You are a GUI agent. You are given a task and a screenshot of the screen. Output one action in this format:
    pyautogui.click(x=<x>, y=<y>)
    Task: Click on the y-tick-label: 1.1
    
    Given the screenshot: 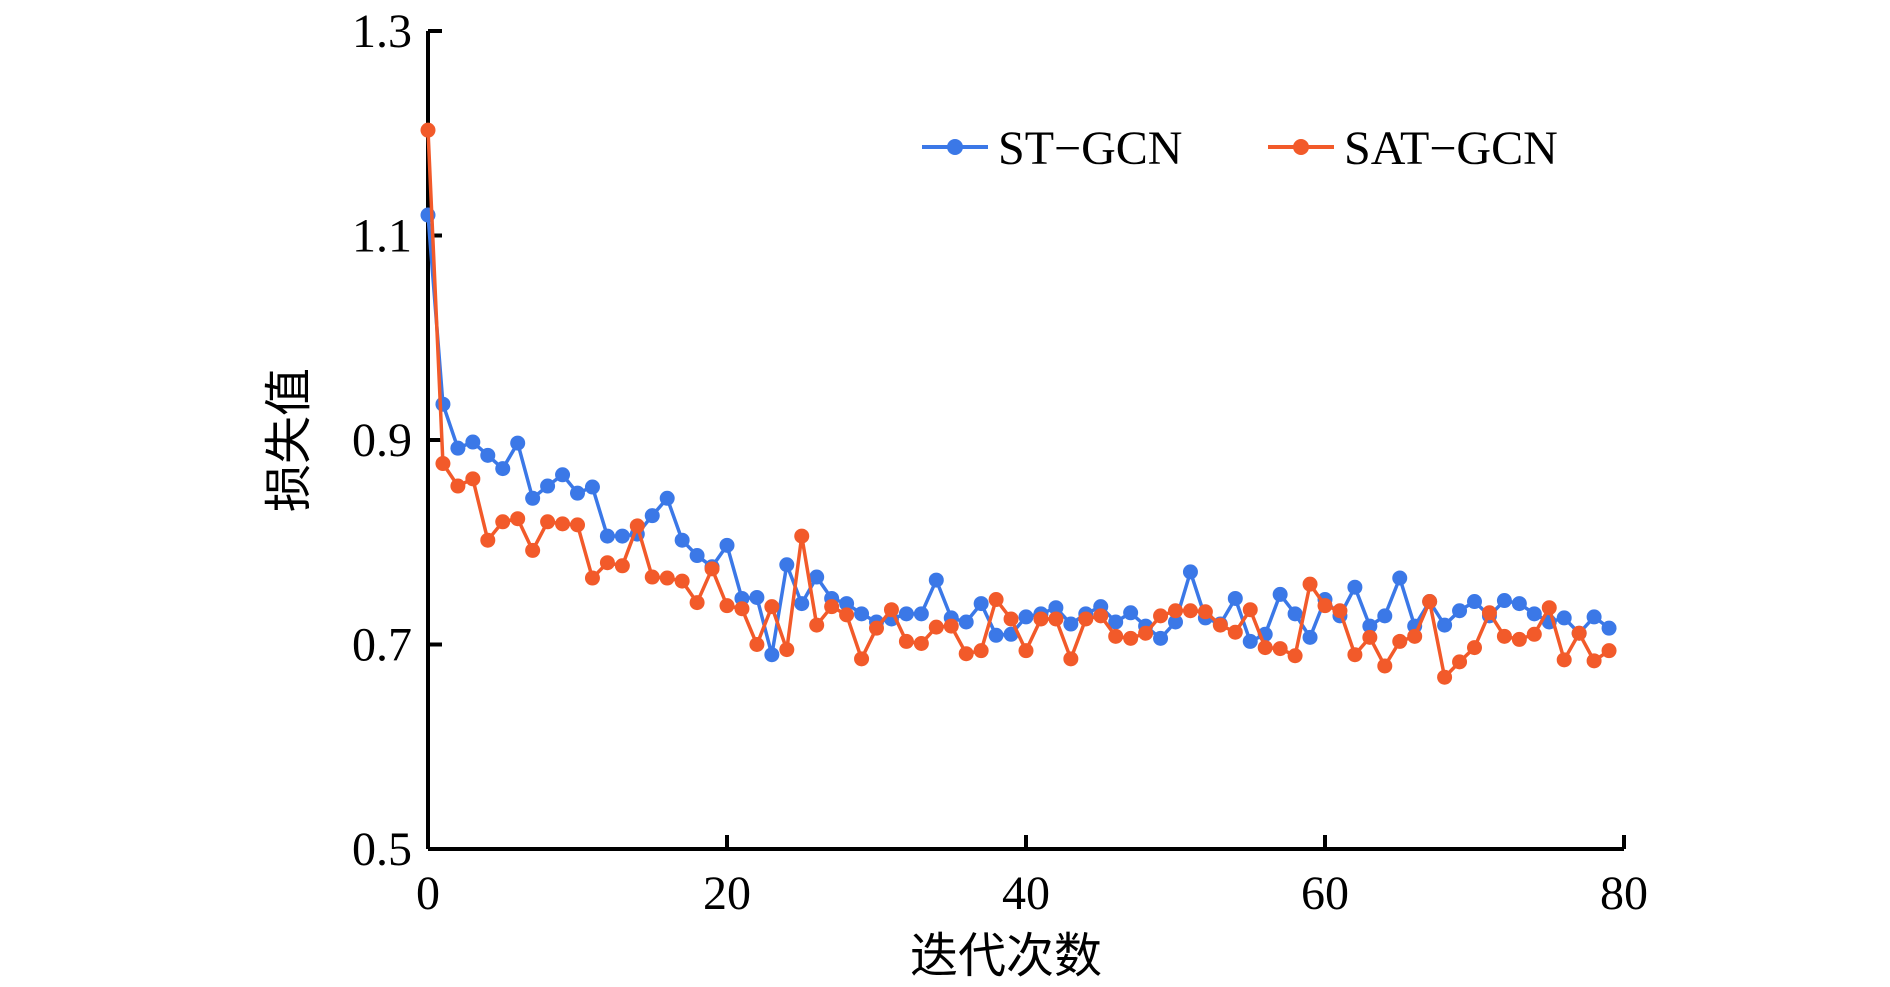 What is the action you would take?
    pyautogui.click(x=382, y=236)
    